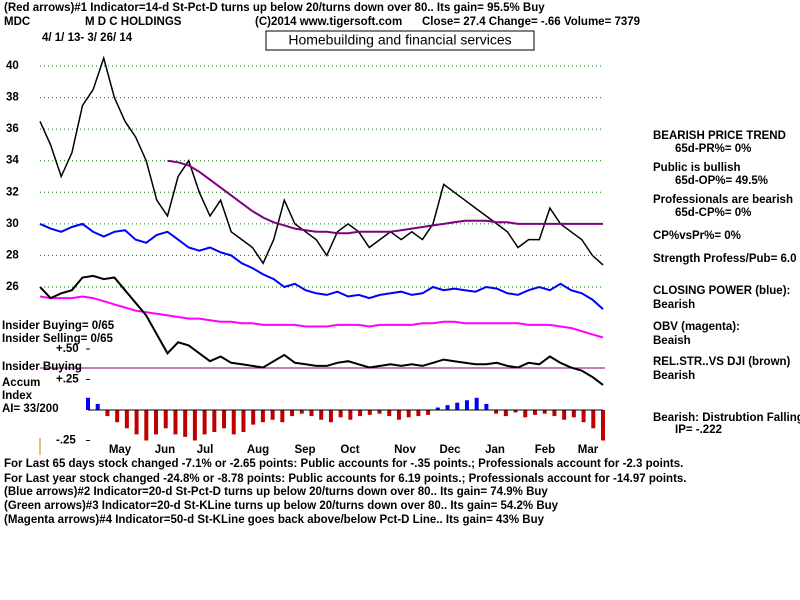 This screenshot has width=800, height=600. What do you see at coordinates (698, 430) in the screenshot?
I see `panel-text: IP= -.222` at bounding box center [698, 430].